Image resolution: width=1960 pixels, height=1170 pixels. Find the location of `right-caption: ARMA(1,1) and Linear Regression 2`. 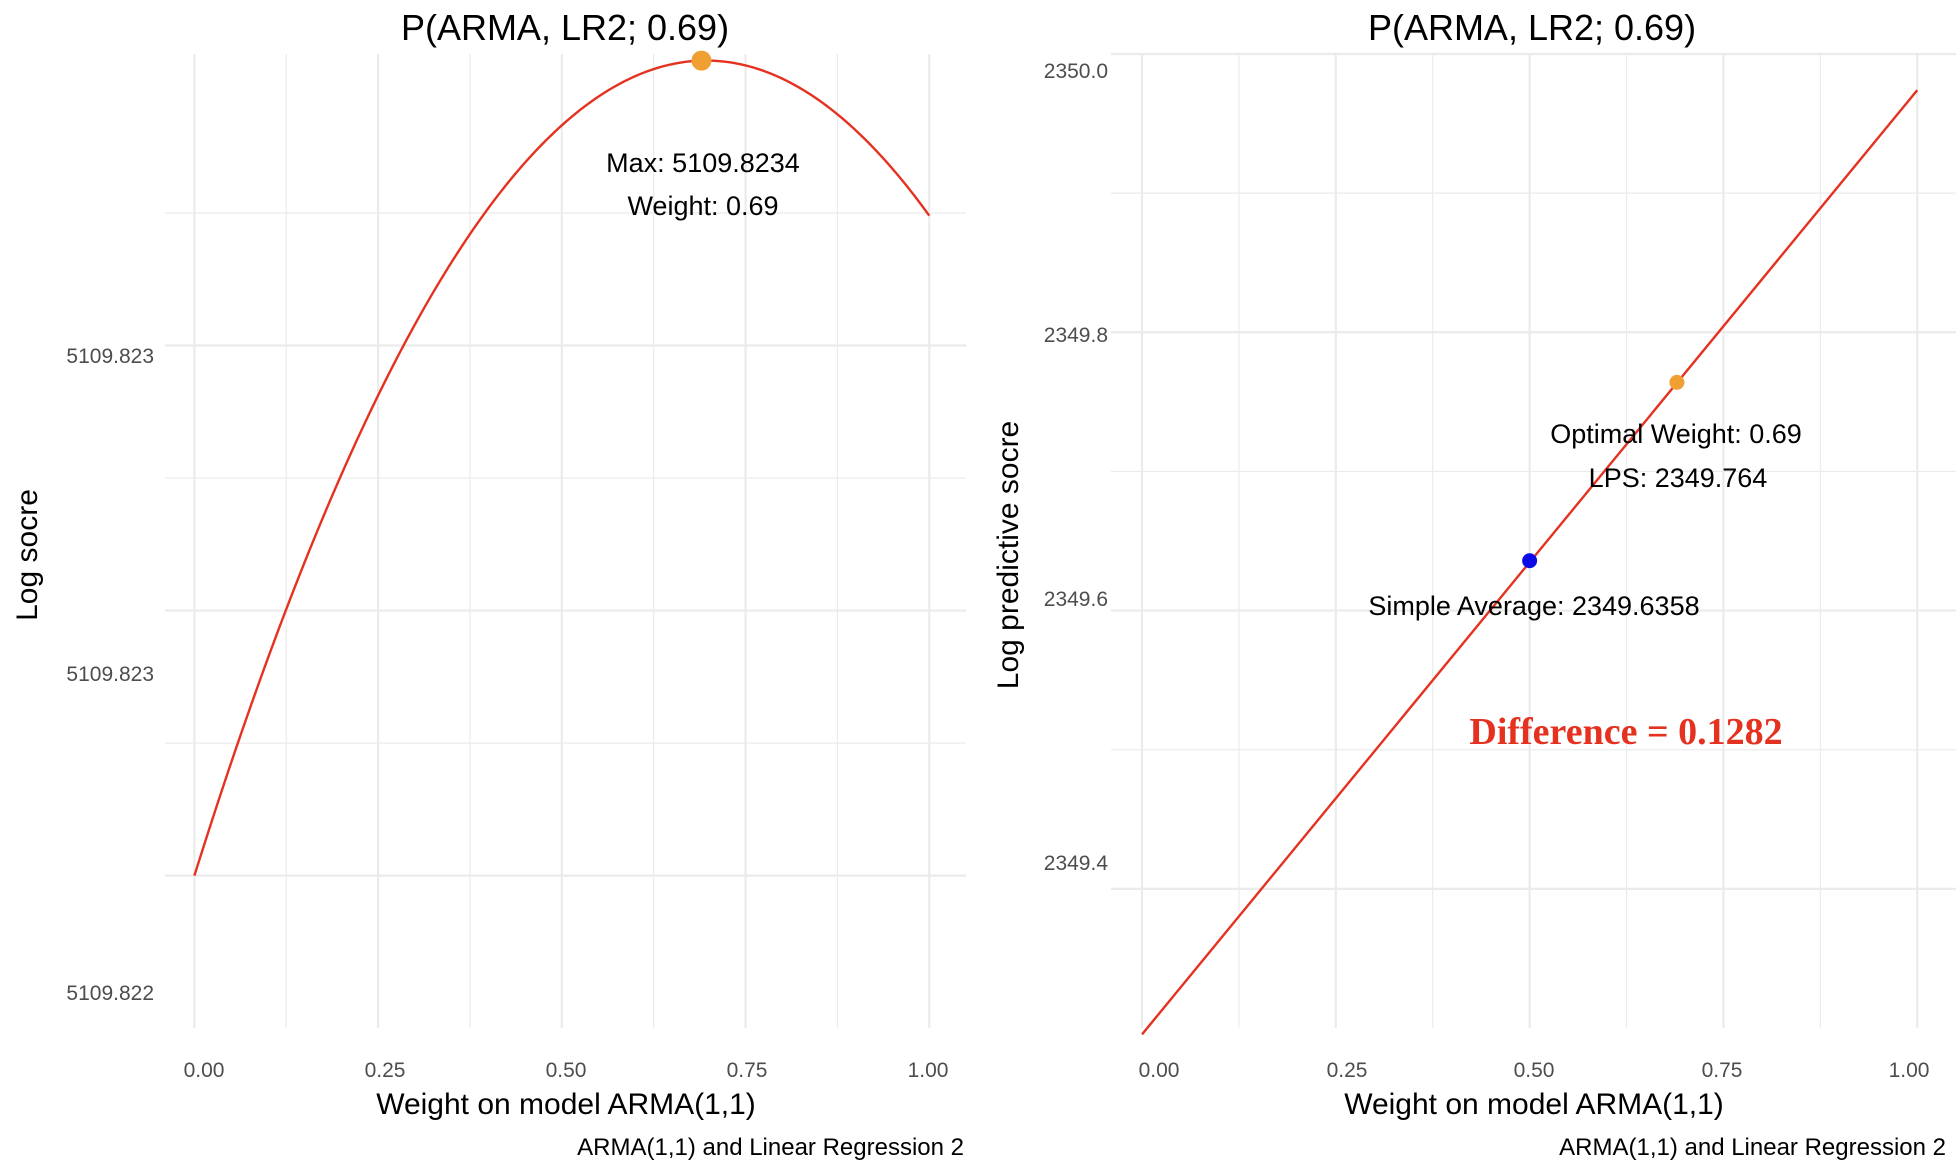

right-caption: ARMA(1,1) and Linear Regression 2 is located at coordinates (1752, 1147).